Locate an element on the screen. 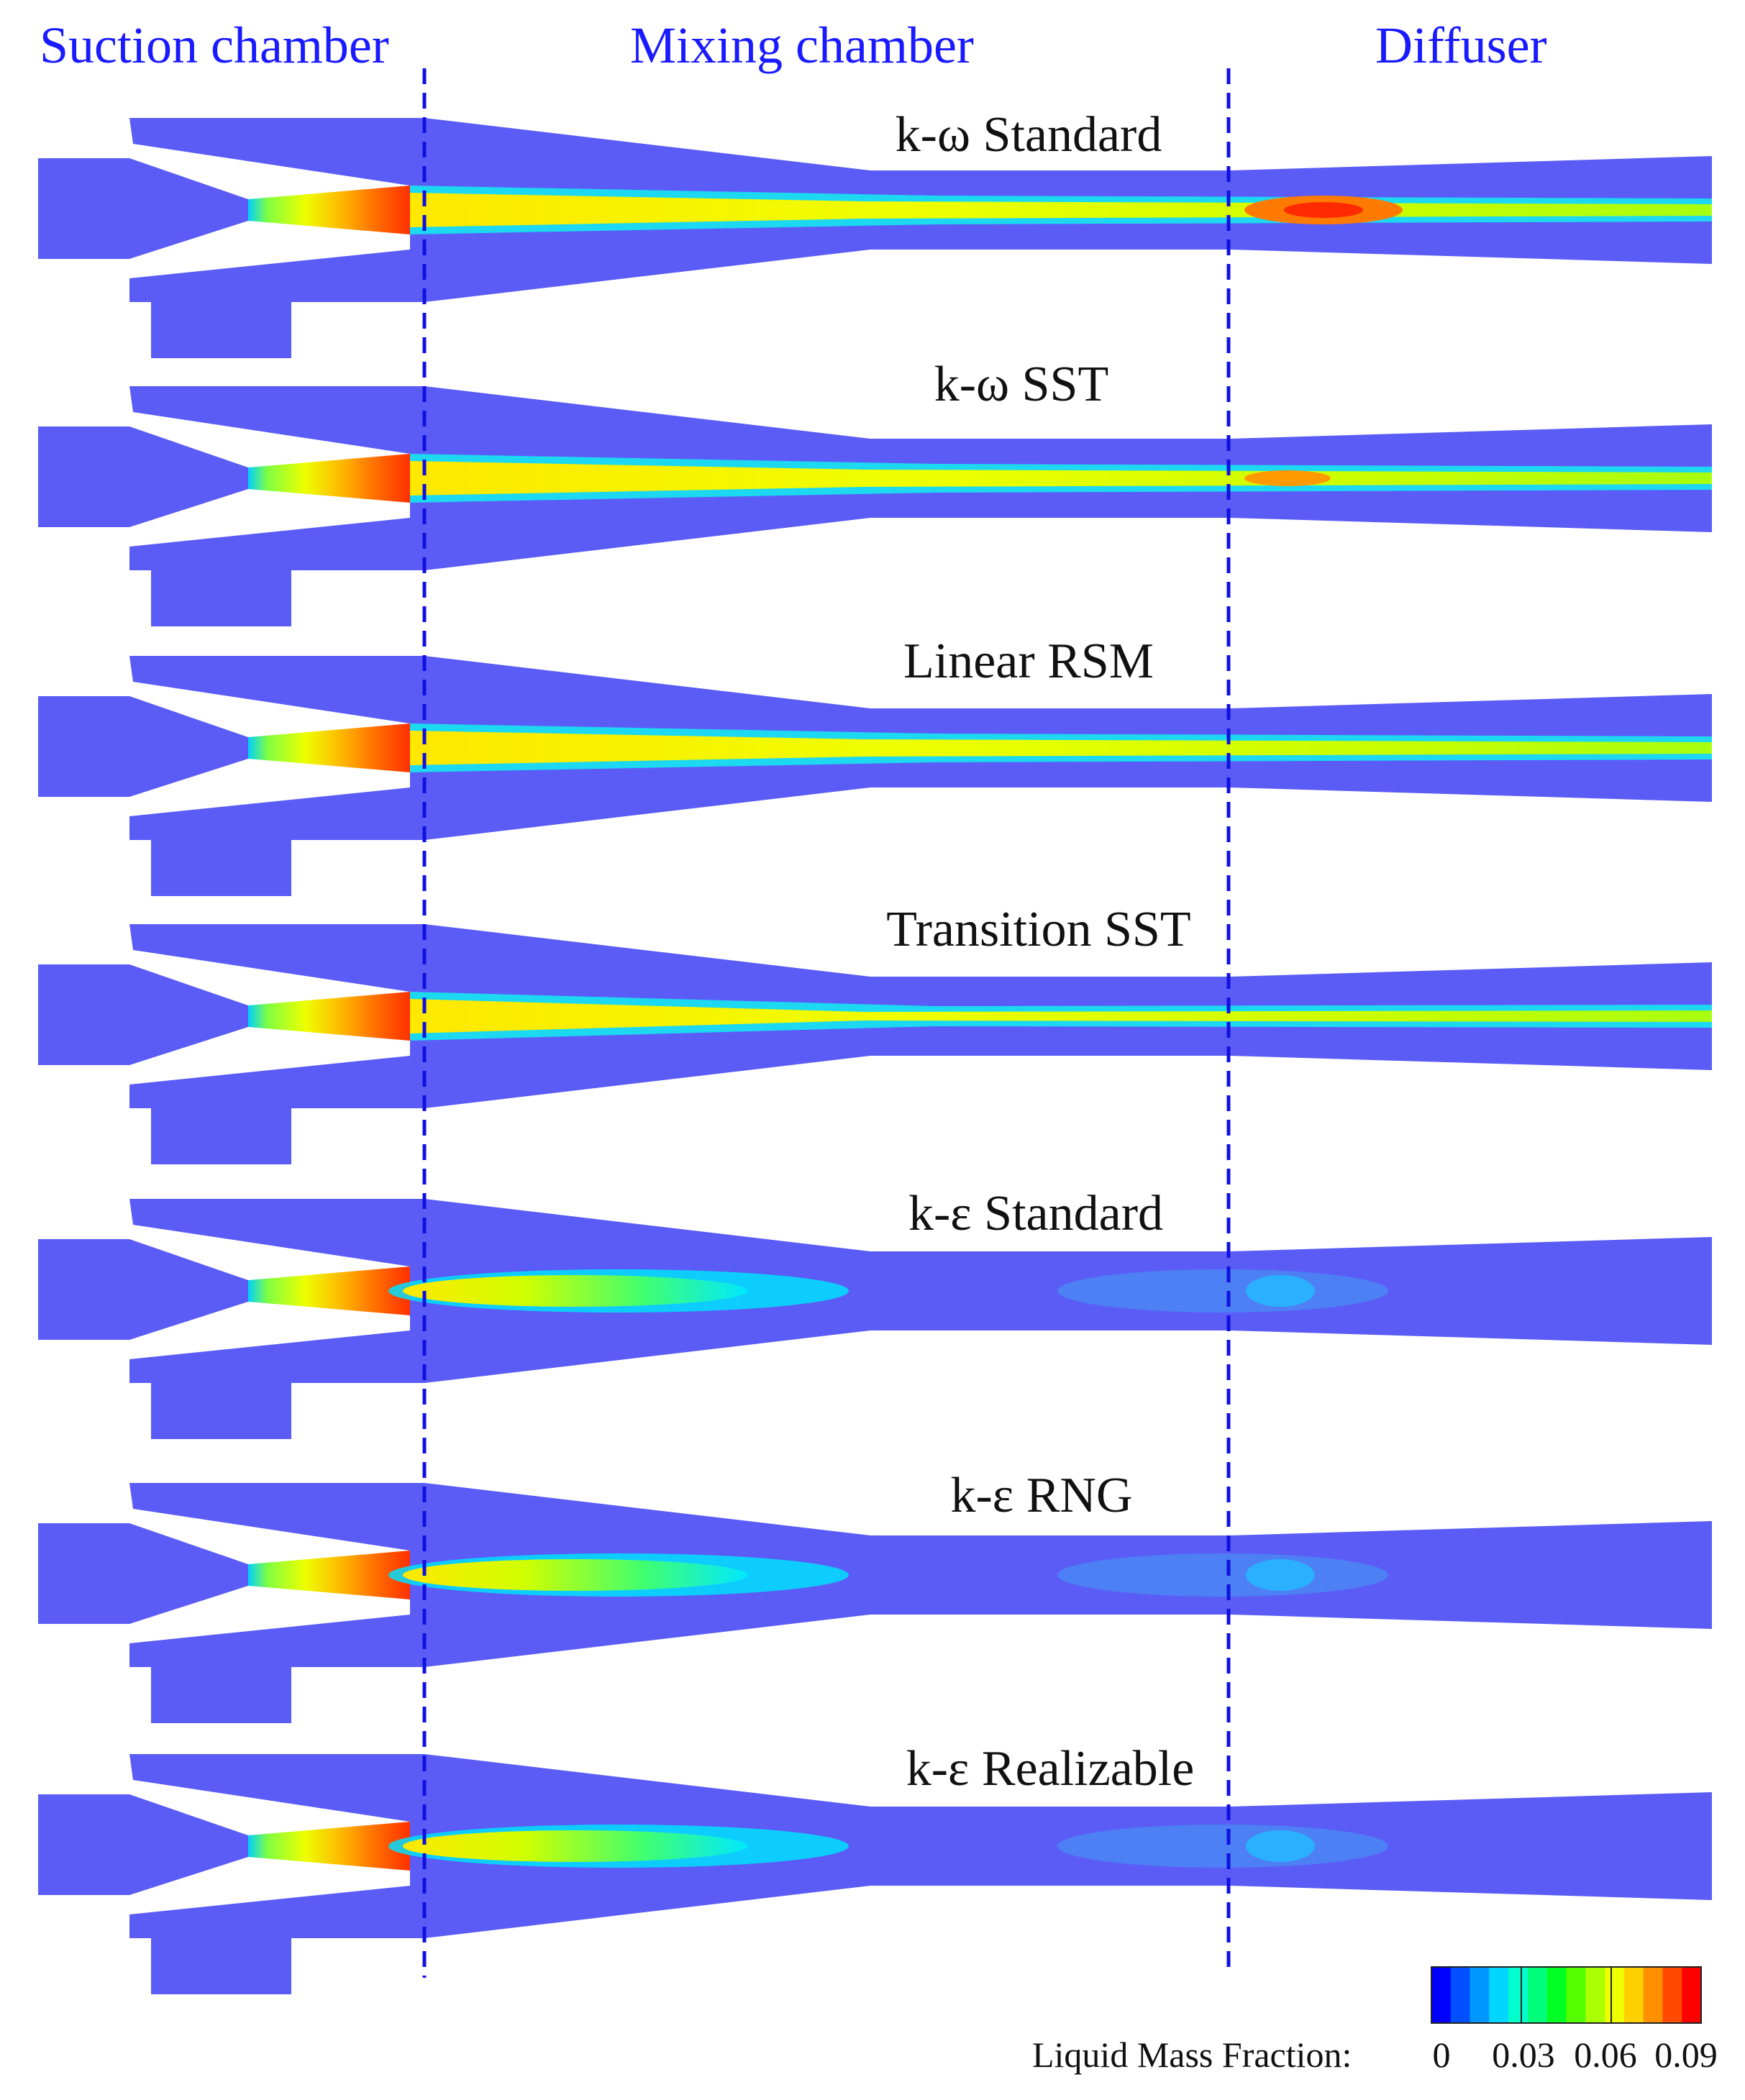  colorbar is located at coordinates (1566, 1995).